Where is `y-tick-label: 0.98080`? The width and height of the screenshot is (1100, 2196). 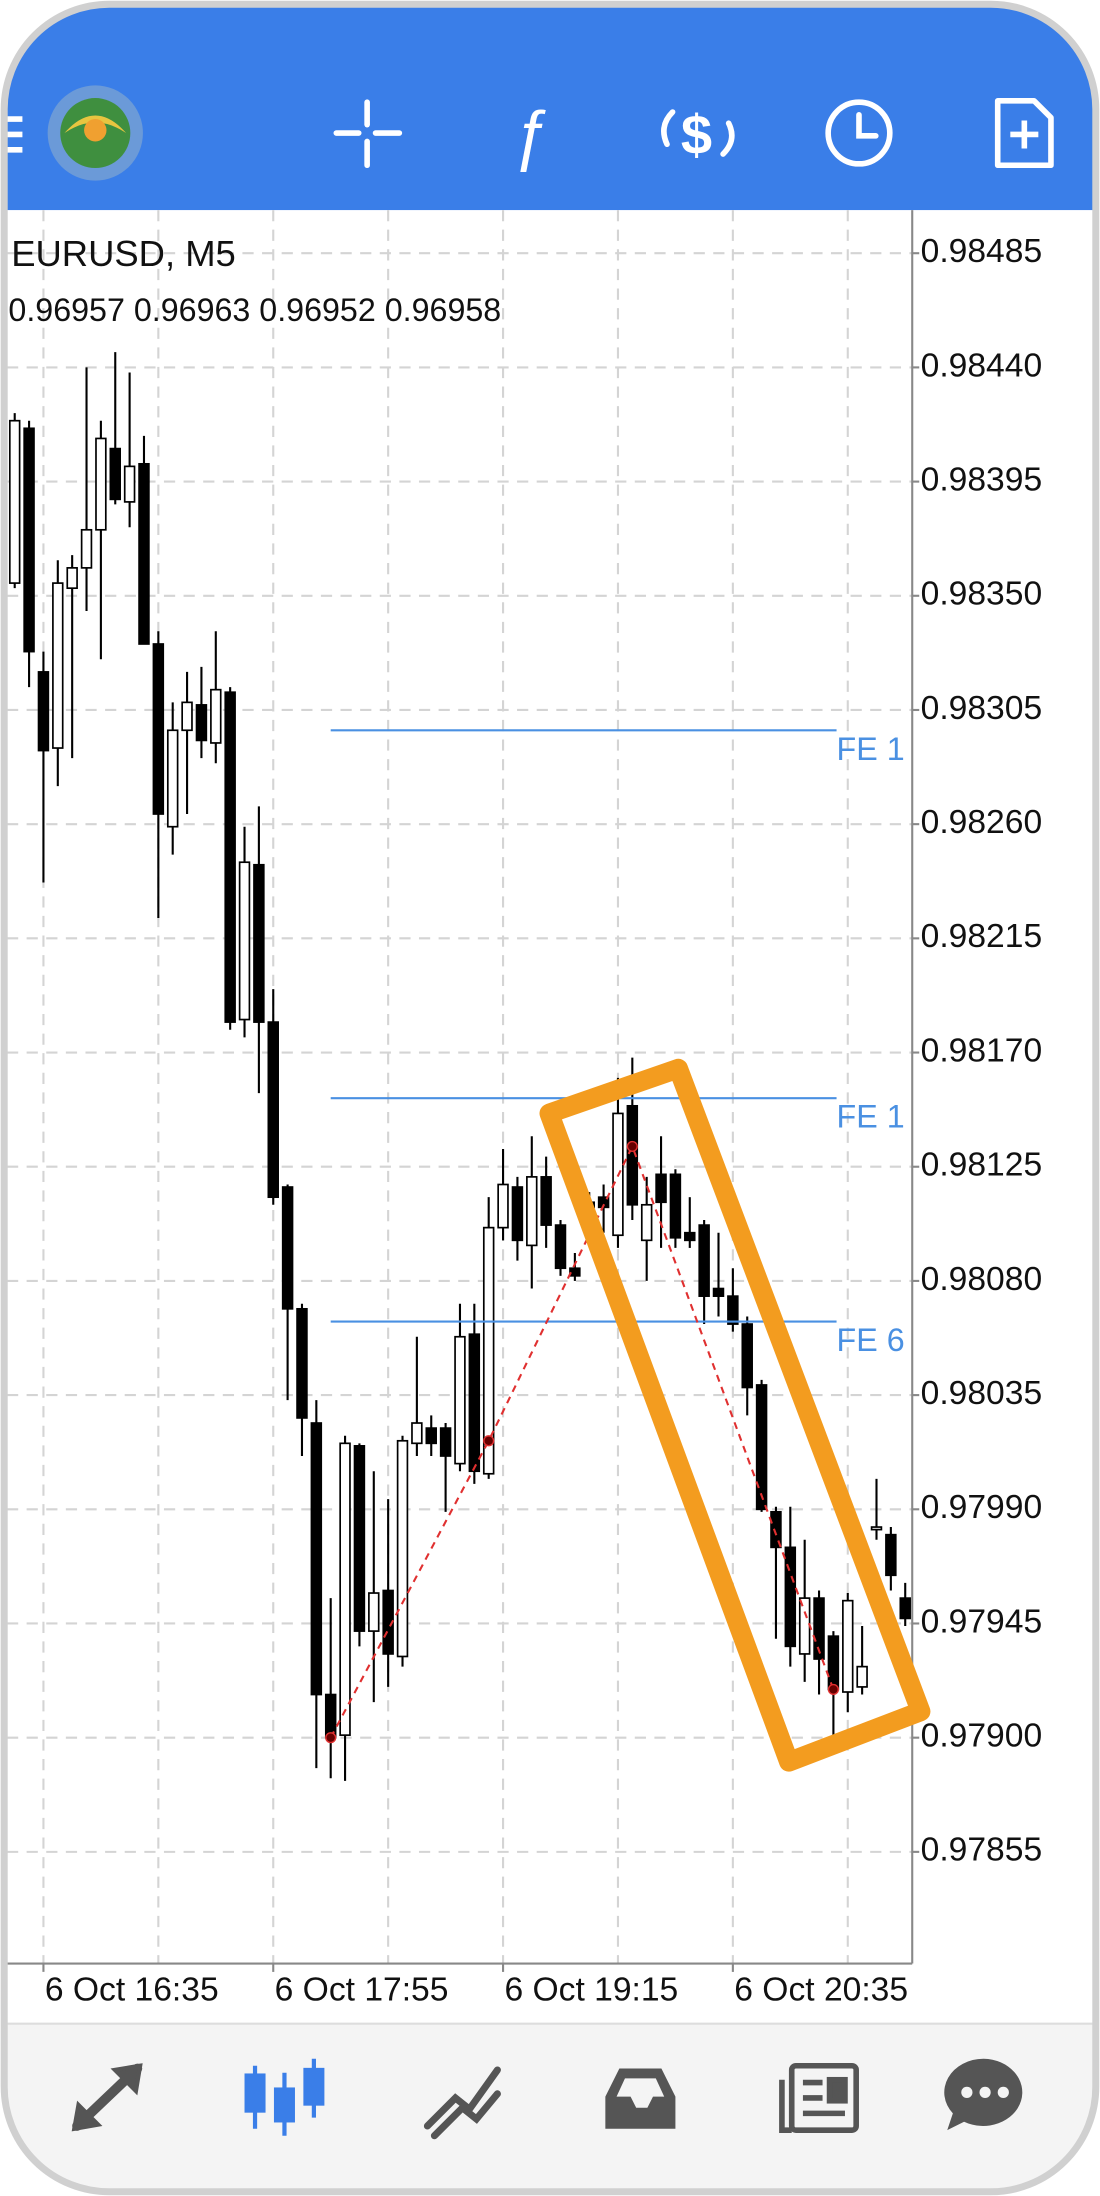 y-tick-label: 0.98080 is located at coordinates (982, 1279).